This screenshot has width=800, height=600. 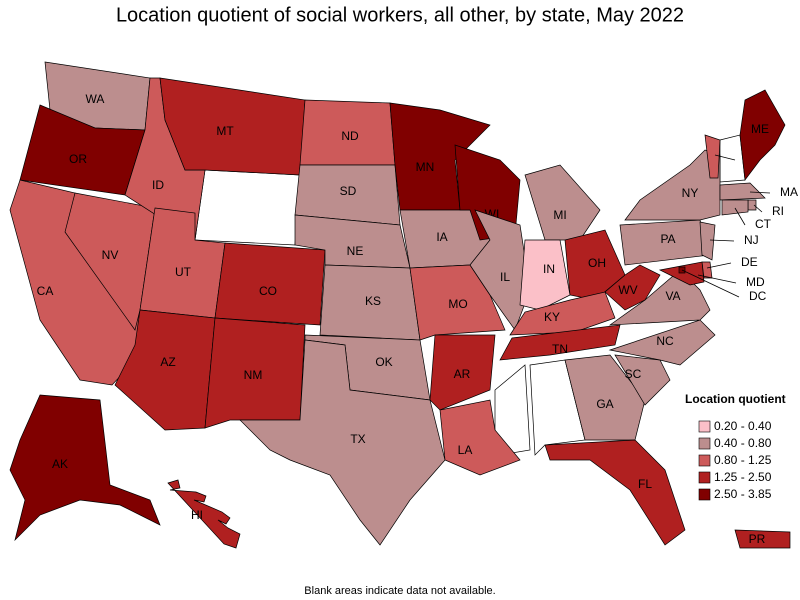 What do you see at coordinates (690, 193) in the screenshot?
I see `state-label: NY` at bounding box center [690, 193].